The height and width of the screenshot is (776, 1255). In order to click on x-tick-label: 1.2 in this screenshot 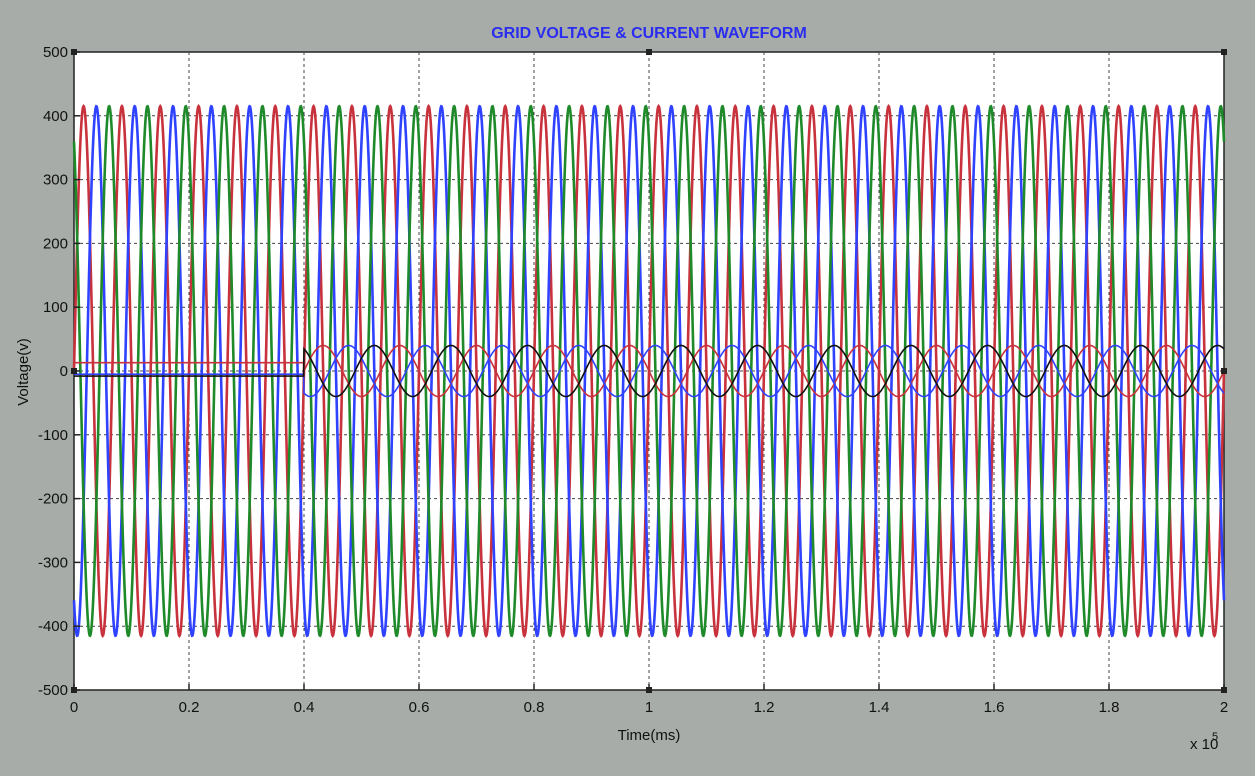, I will do `click(764, 707)`.